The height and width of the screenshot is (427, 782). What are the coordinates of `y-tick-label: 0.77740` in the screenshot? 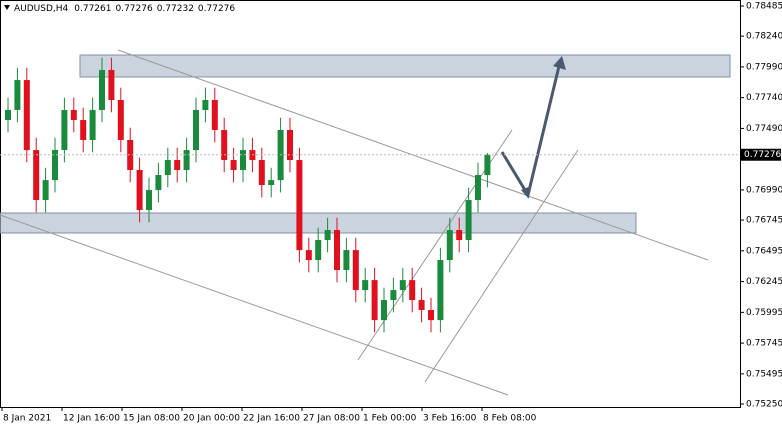 It's located at (764, 98).